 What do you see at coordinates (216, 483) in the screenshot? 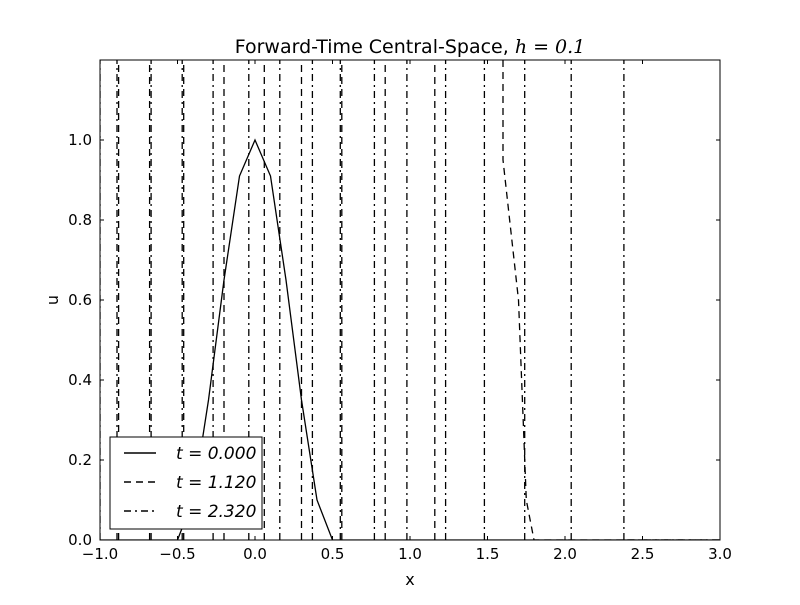
I see `legend-label-series-2: t = 1.120` at bounding box center [216, 483].